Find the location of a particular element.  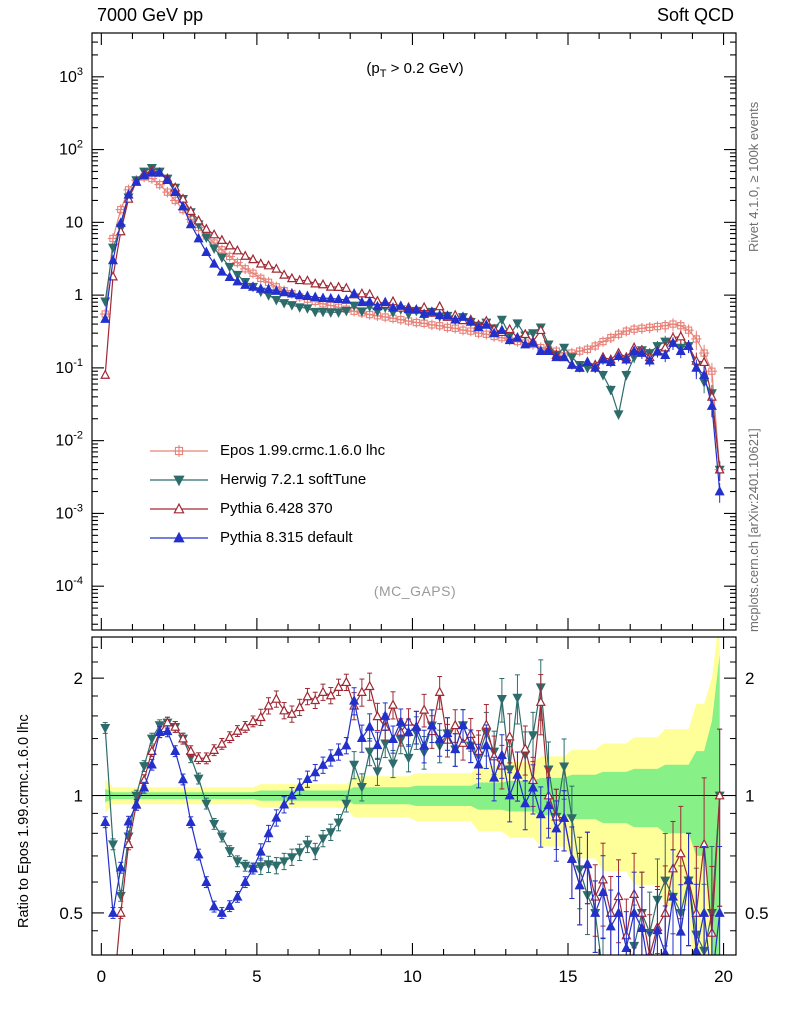

herwig-marker-icon is located at coordinates (179, 480).